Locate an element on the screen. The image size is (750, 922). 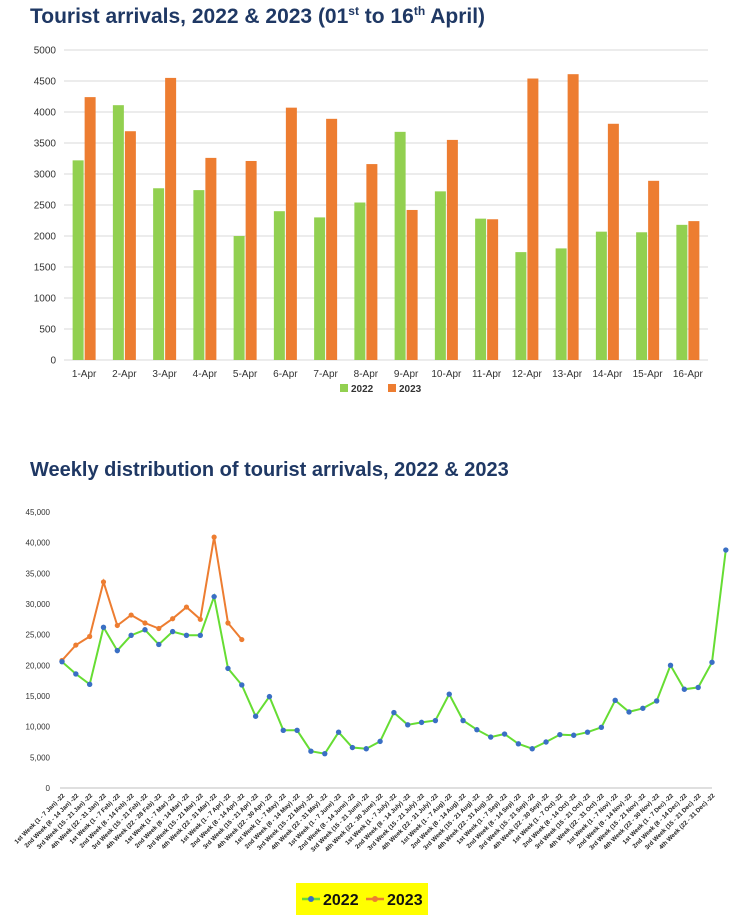
series-line-2023 is located at coordinates (152, 599).